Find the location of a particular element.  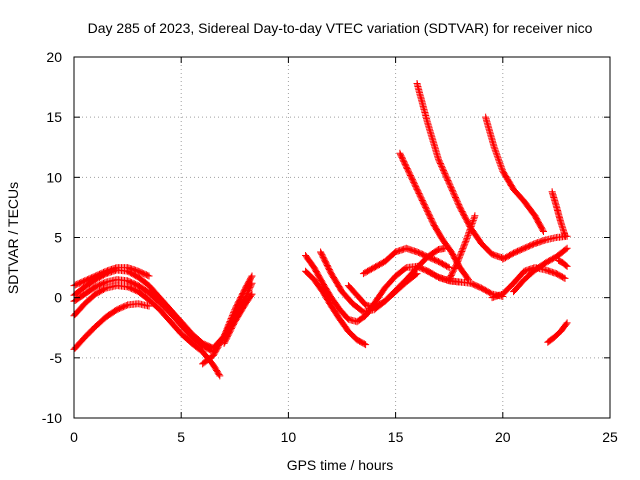

x-tick-label: 20 is located at coordinates (503, 437).